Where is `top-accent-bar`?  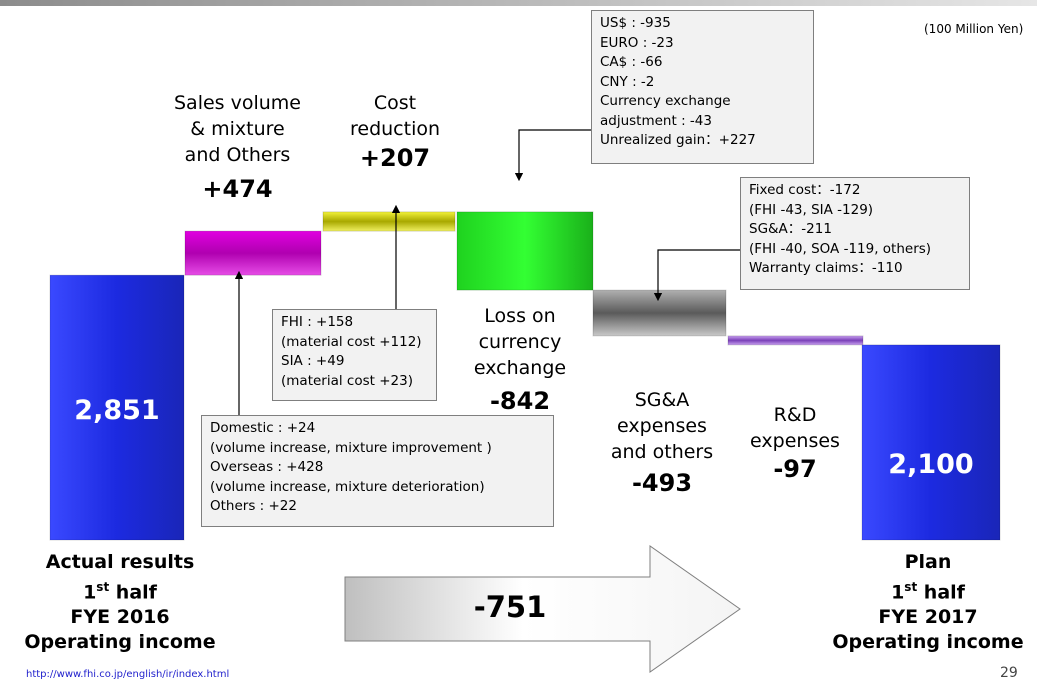
top-accent-bar is located at coordinates (518, 3).